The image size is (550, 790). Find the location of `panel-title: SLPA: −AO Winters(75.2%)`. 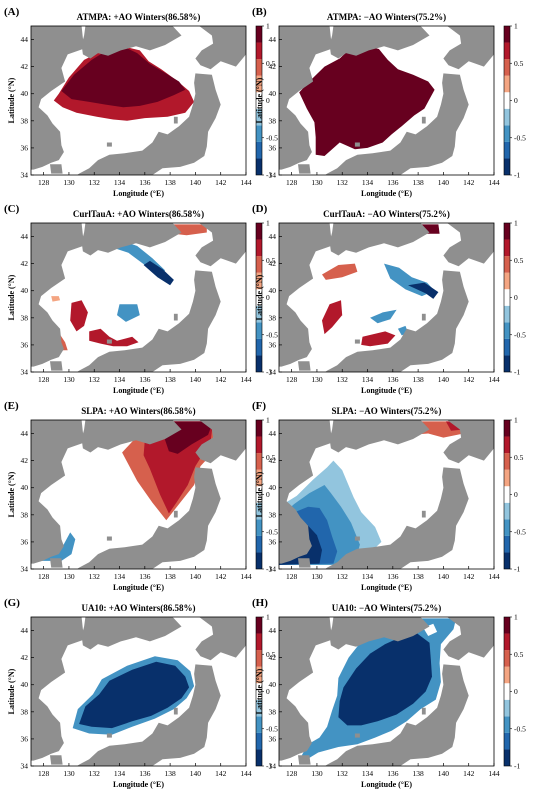

panel-title: SLPA: −AO Winters(75.2%) is located at coordinates (387, 411).